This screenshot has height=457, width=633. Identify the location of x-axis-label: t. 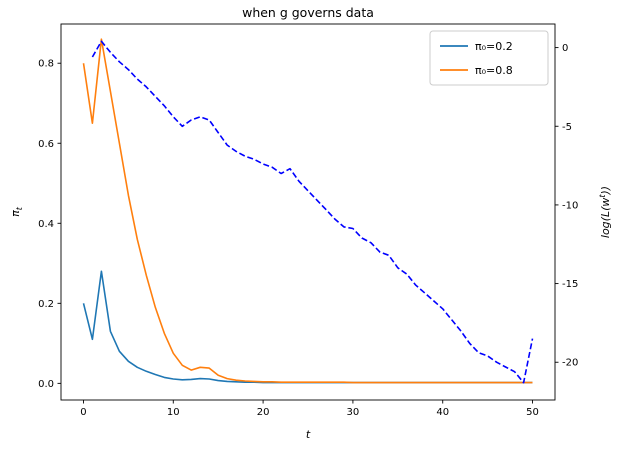
(308, 434).